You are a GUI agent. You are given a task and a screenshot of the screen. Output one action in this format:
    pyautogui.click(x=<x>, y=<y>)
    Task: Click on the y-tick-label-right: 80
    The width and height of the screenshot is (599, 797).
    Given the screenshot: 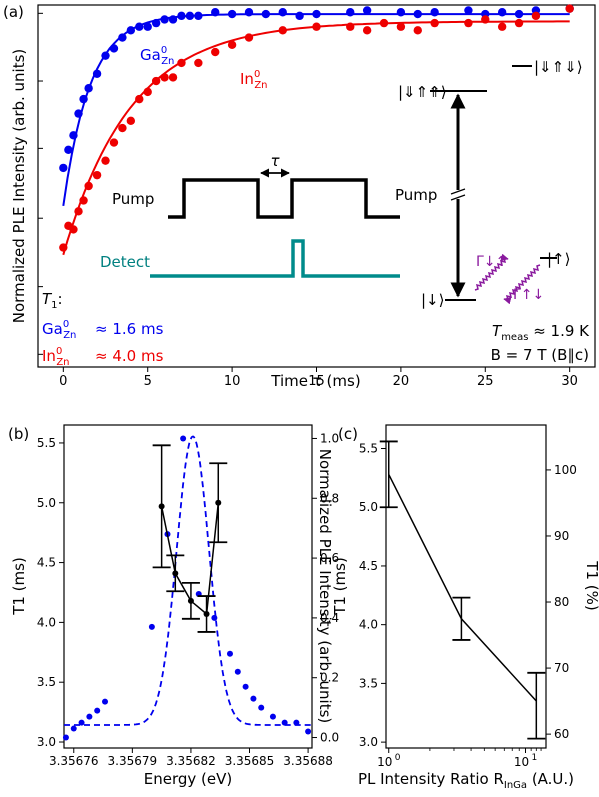 What is the action you would take?
    pyautogui.click(x=561, y=602)
    